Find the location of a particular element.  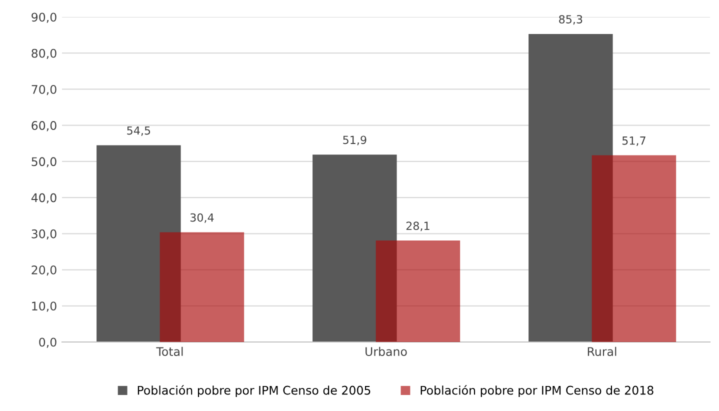

y-tick-label: 40,0 is located at coordinates (43, 198).